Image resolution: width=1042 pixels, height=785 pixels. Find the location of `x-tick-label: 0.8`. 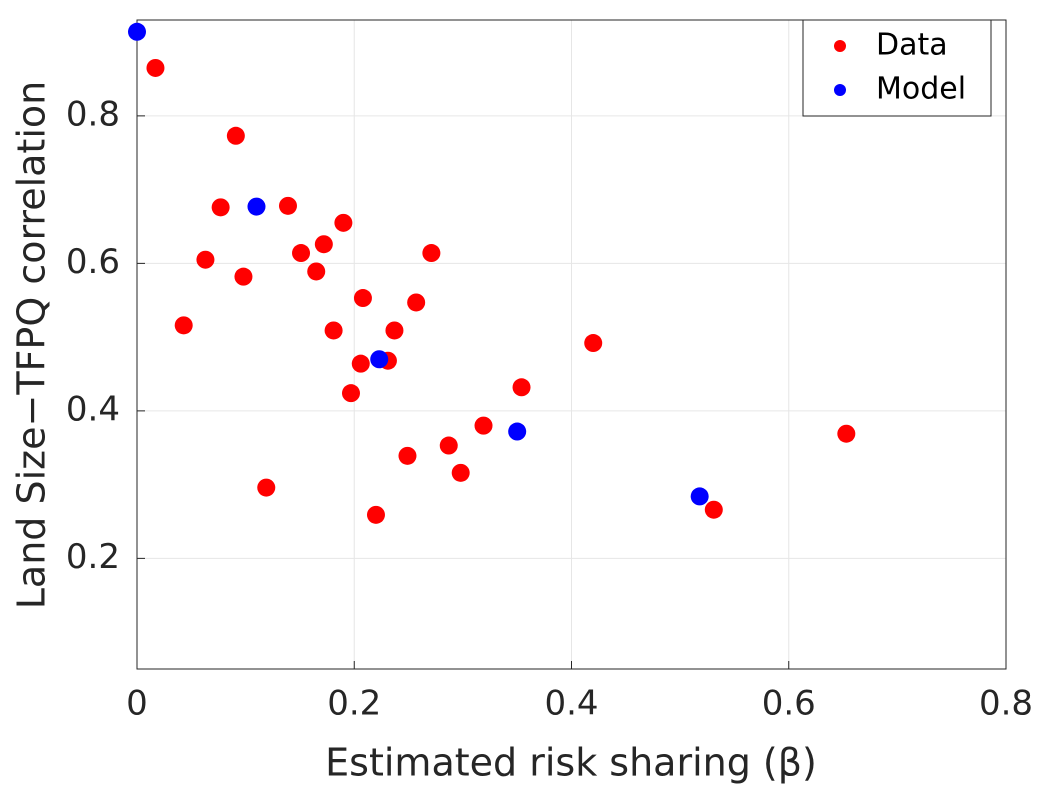

x-tick-label: 0.8 is located at coordinates (1006, 704).